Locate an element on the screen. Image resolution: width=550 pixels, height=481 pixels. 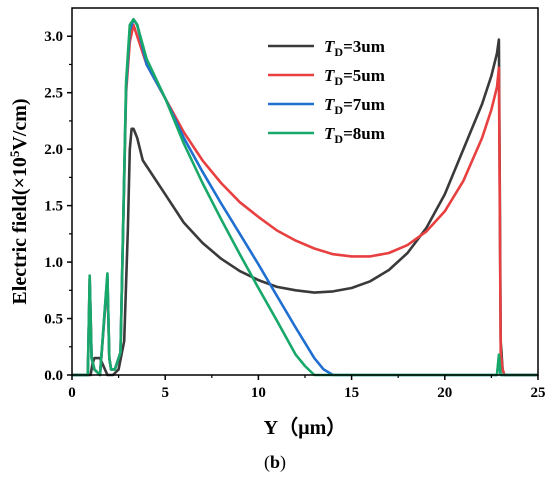
y-axis-title: Electric field(×105V/cm) is located at coordinates (19, 201).